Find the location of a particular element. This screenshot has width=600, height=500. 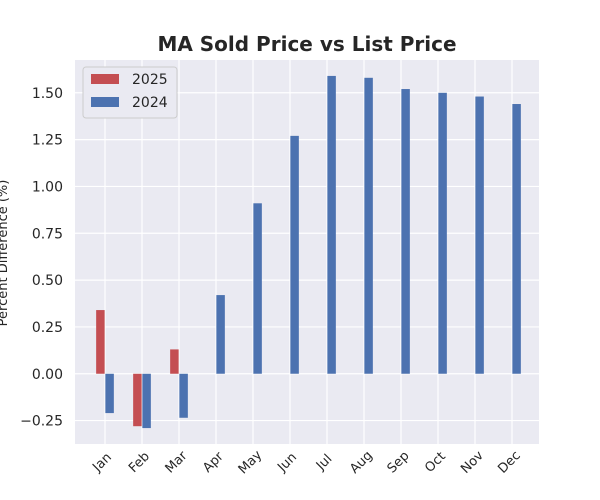

bar-2024-sep is located at coordinates (405, 231).